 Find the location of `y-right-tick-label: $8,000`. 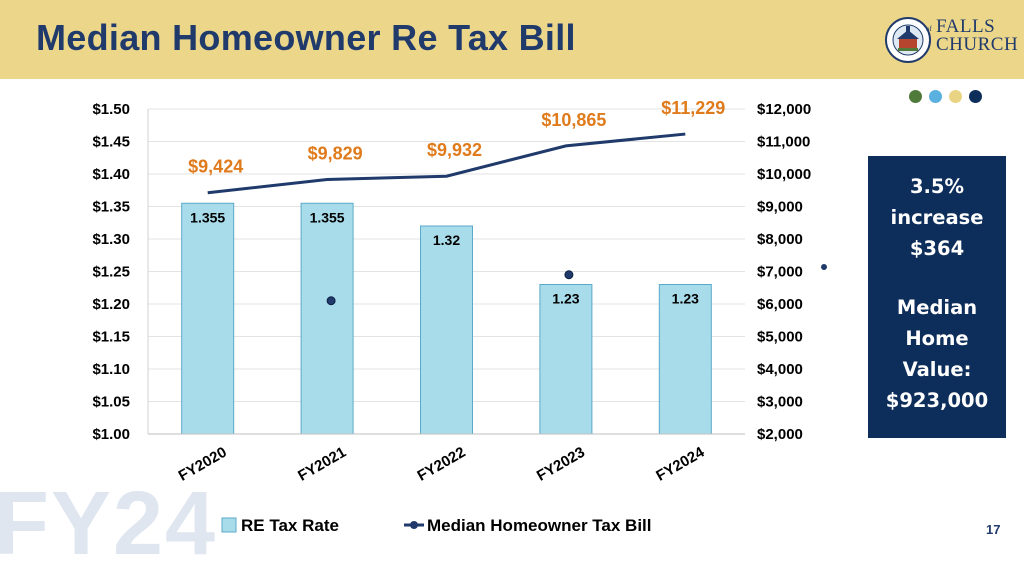

y-right-tick-label: $8,000 is located at coordinates (780, 239).